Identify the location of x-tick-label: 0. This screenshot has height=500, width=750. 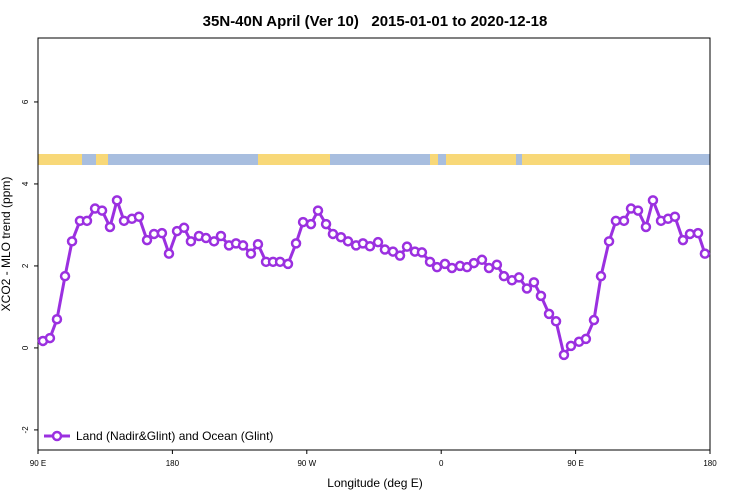
(441, 463).